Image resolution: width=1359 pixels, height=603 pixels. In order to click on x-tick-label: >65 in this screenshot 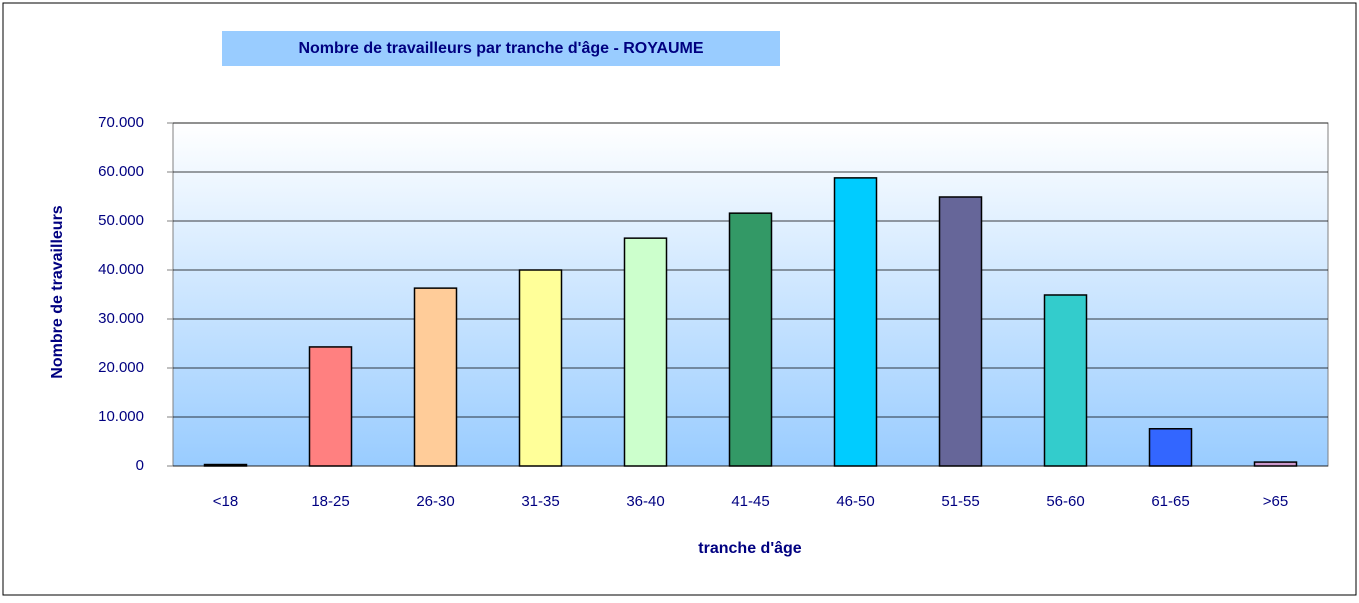, I will do `click(1275, 501)`.